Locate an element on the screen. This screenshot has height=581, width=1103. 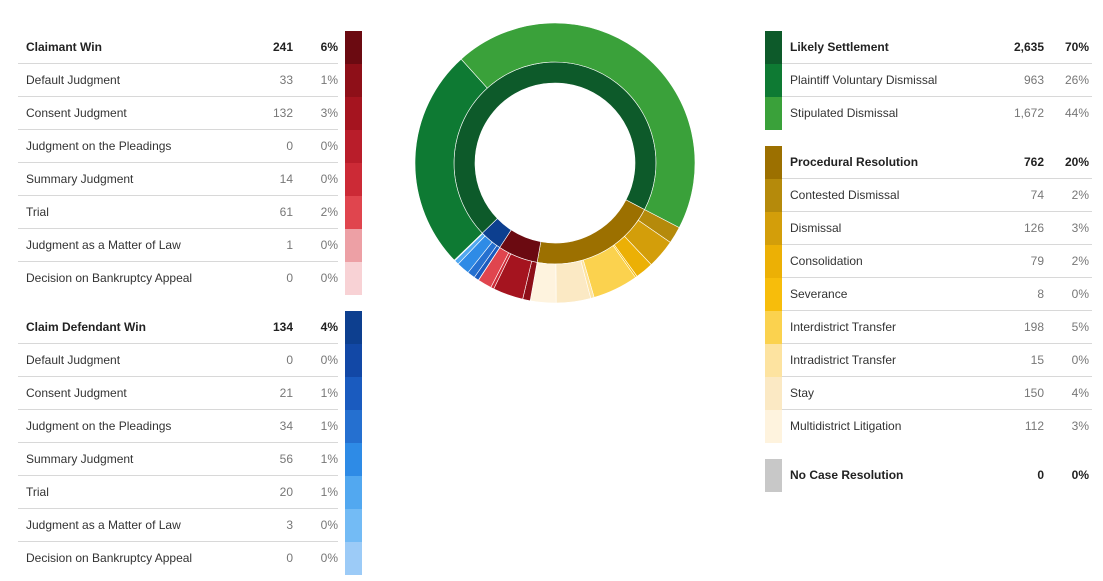
row-label: Intradistrict Transfer is located at coordinates (843, 360).